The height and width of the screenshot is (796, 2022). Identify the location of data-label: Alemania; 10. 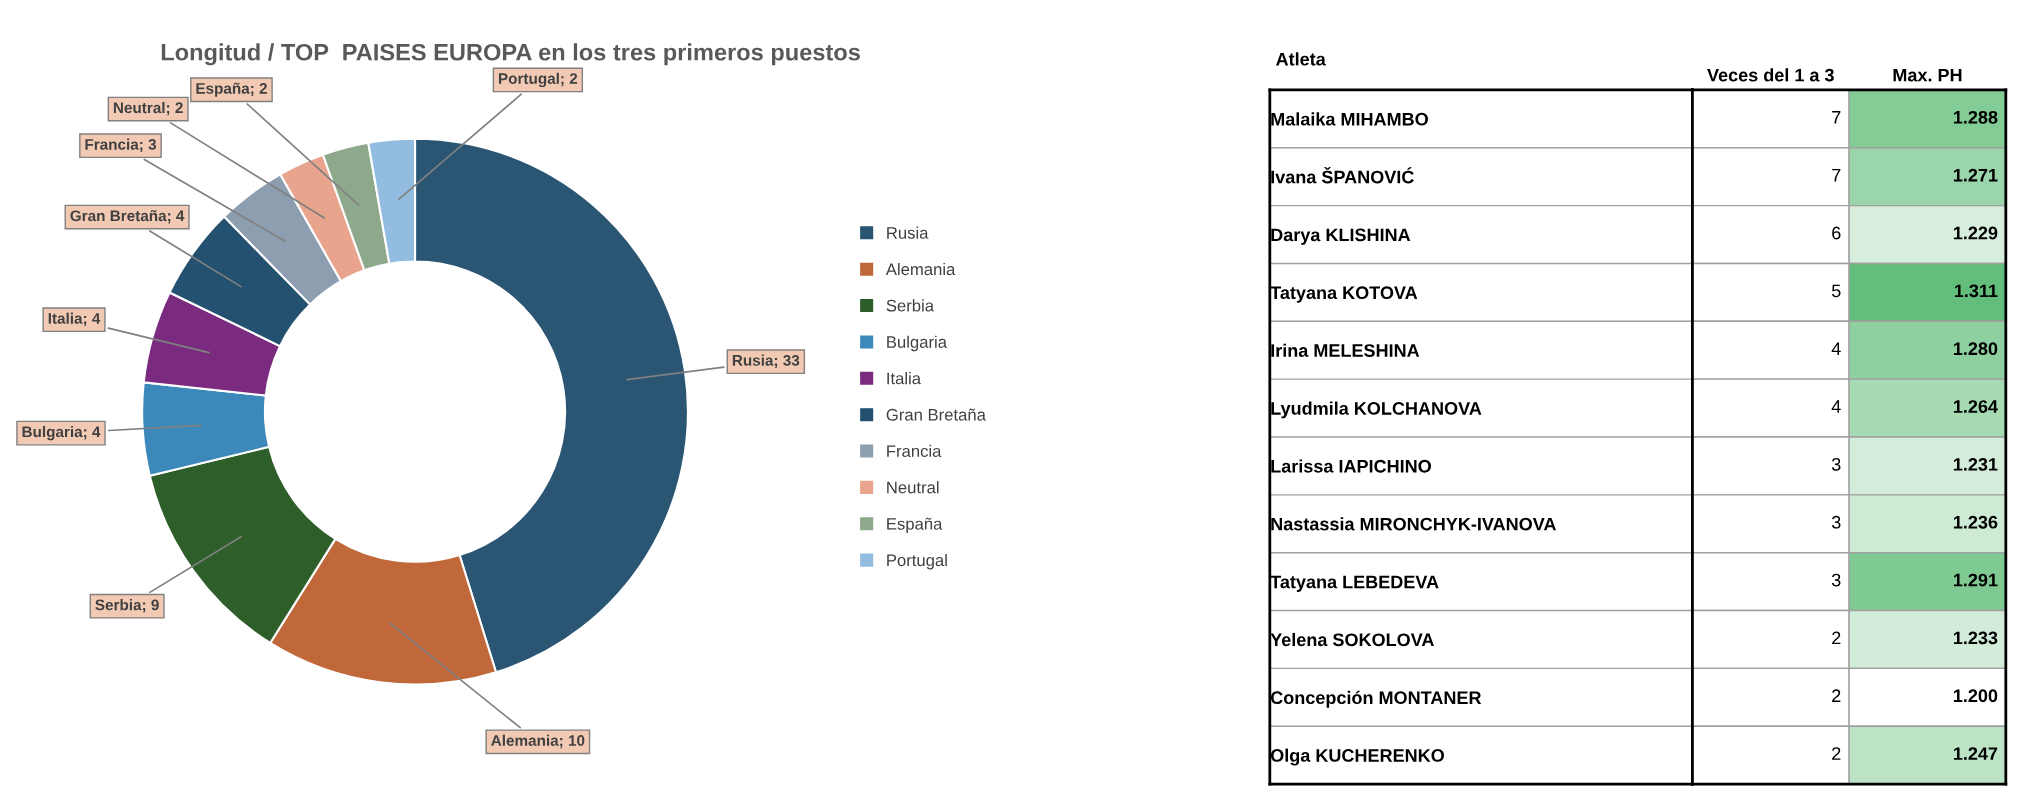
(538, 741).